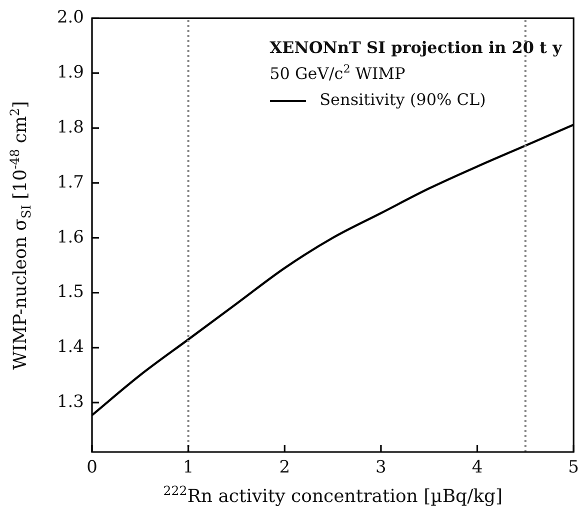  Describe the element at coordinates (70, 182) in the screenshot. I see `y-tick-label: 1.7` at that location.